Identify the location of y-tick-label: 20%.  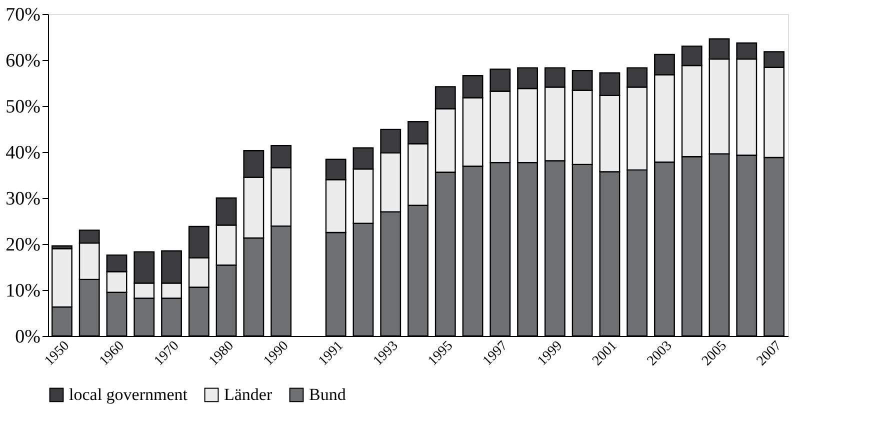
(23, 245).